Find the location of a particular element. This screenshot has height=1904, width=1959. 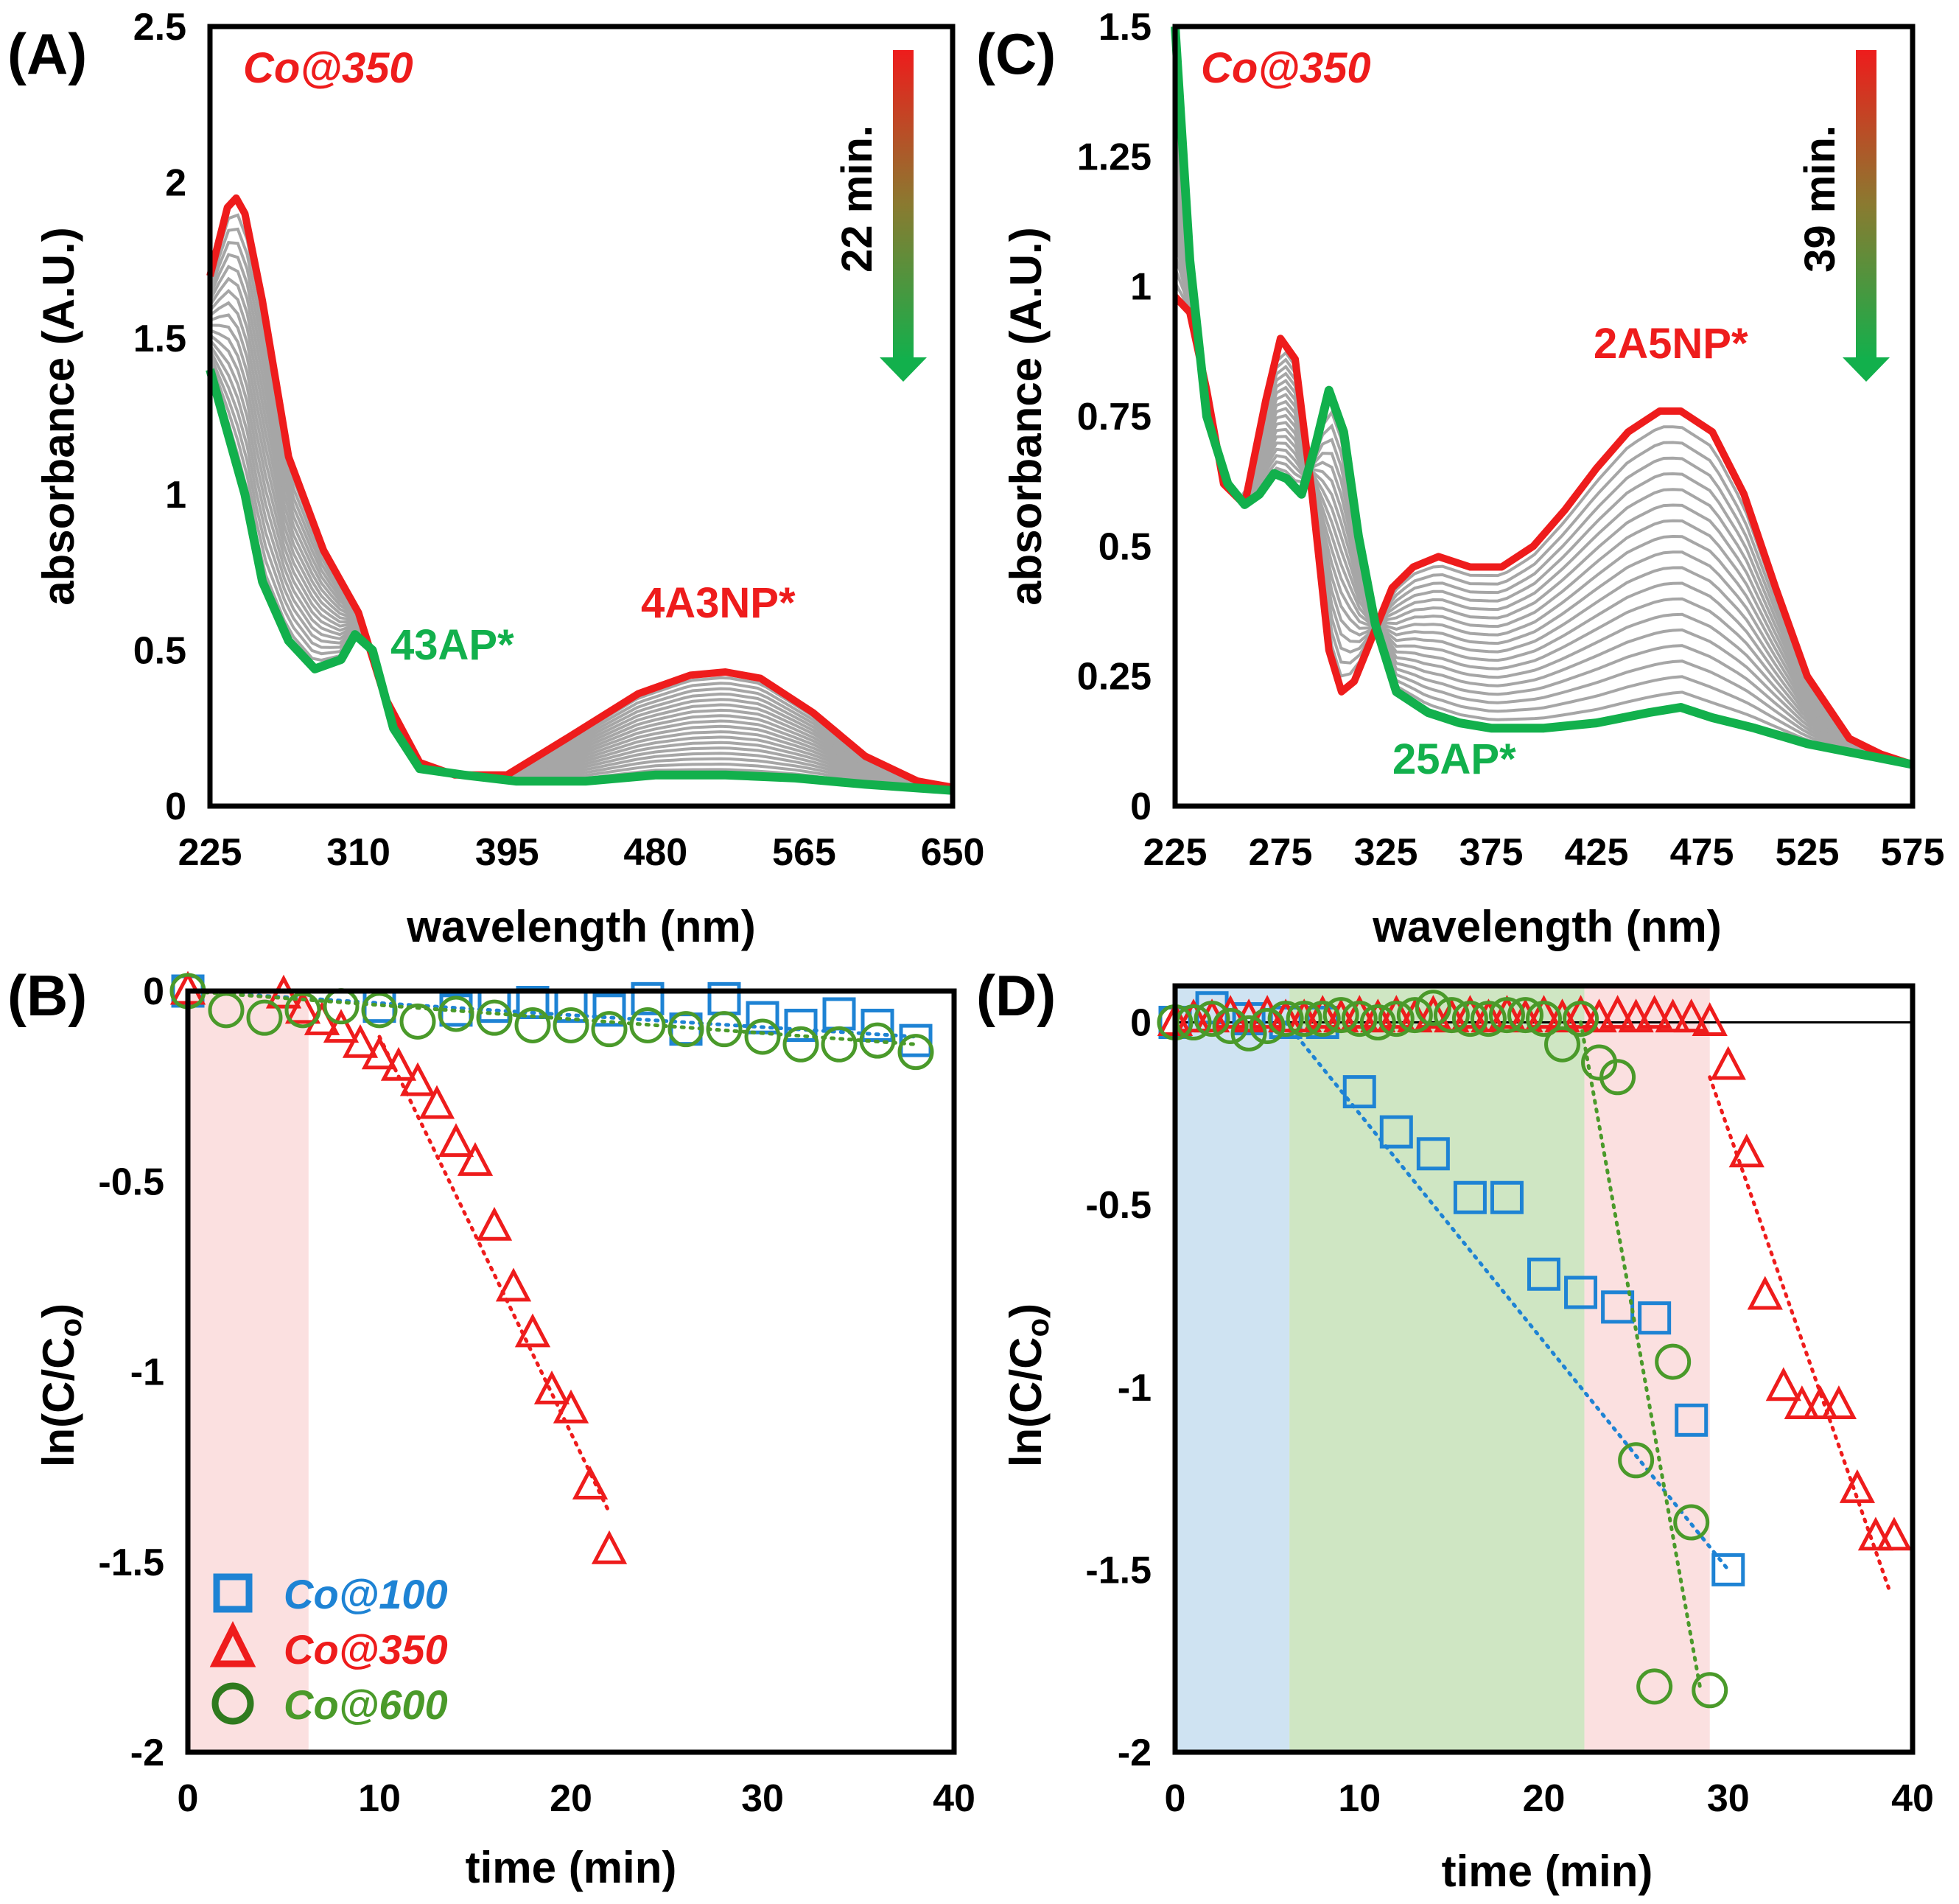

panel-d-y-ticks: 0 -0.5 -1 -1.5 -2 is located at coordinates (1119, 1388).